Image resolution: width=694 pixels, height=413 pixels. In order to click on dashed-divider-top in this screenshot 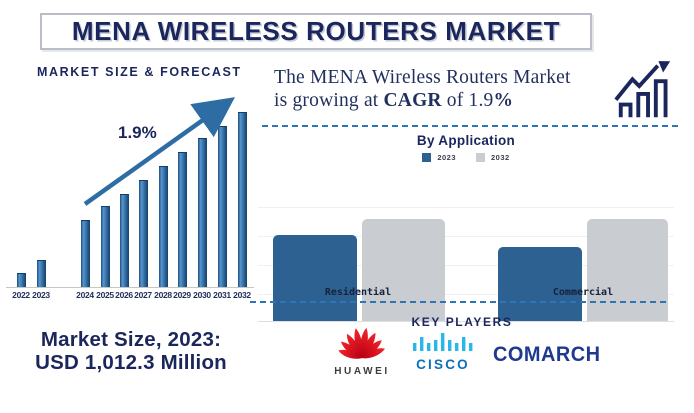, I will do `click(470, 126)`.